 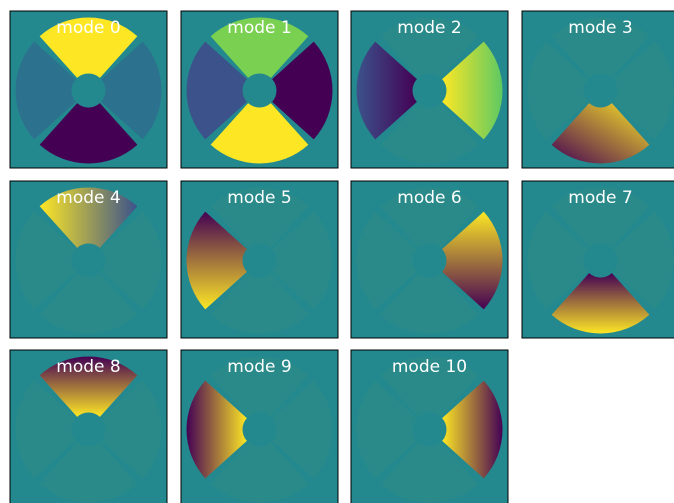 I want to click on panel: mode 9, so click(x=259, y=426).